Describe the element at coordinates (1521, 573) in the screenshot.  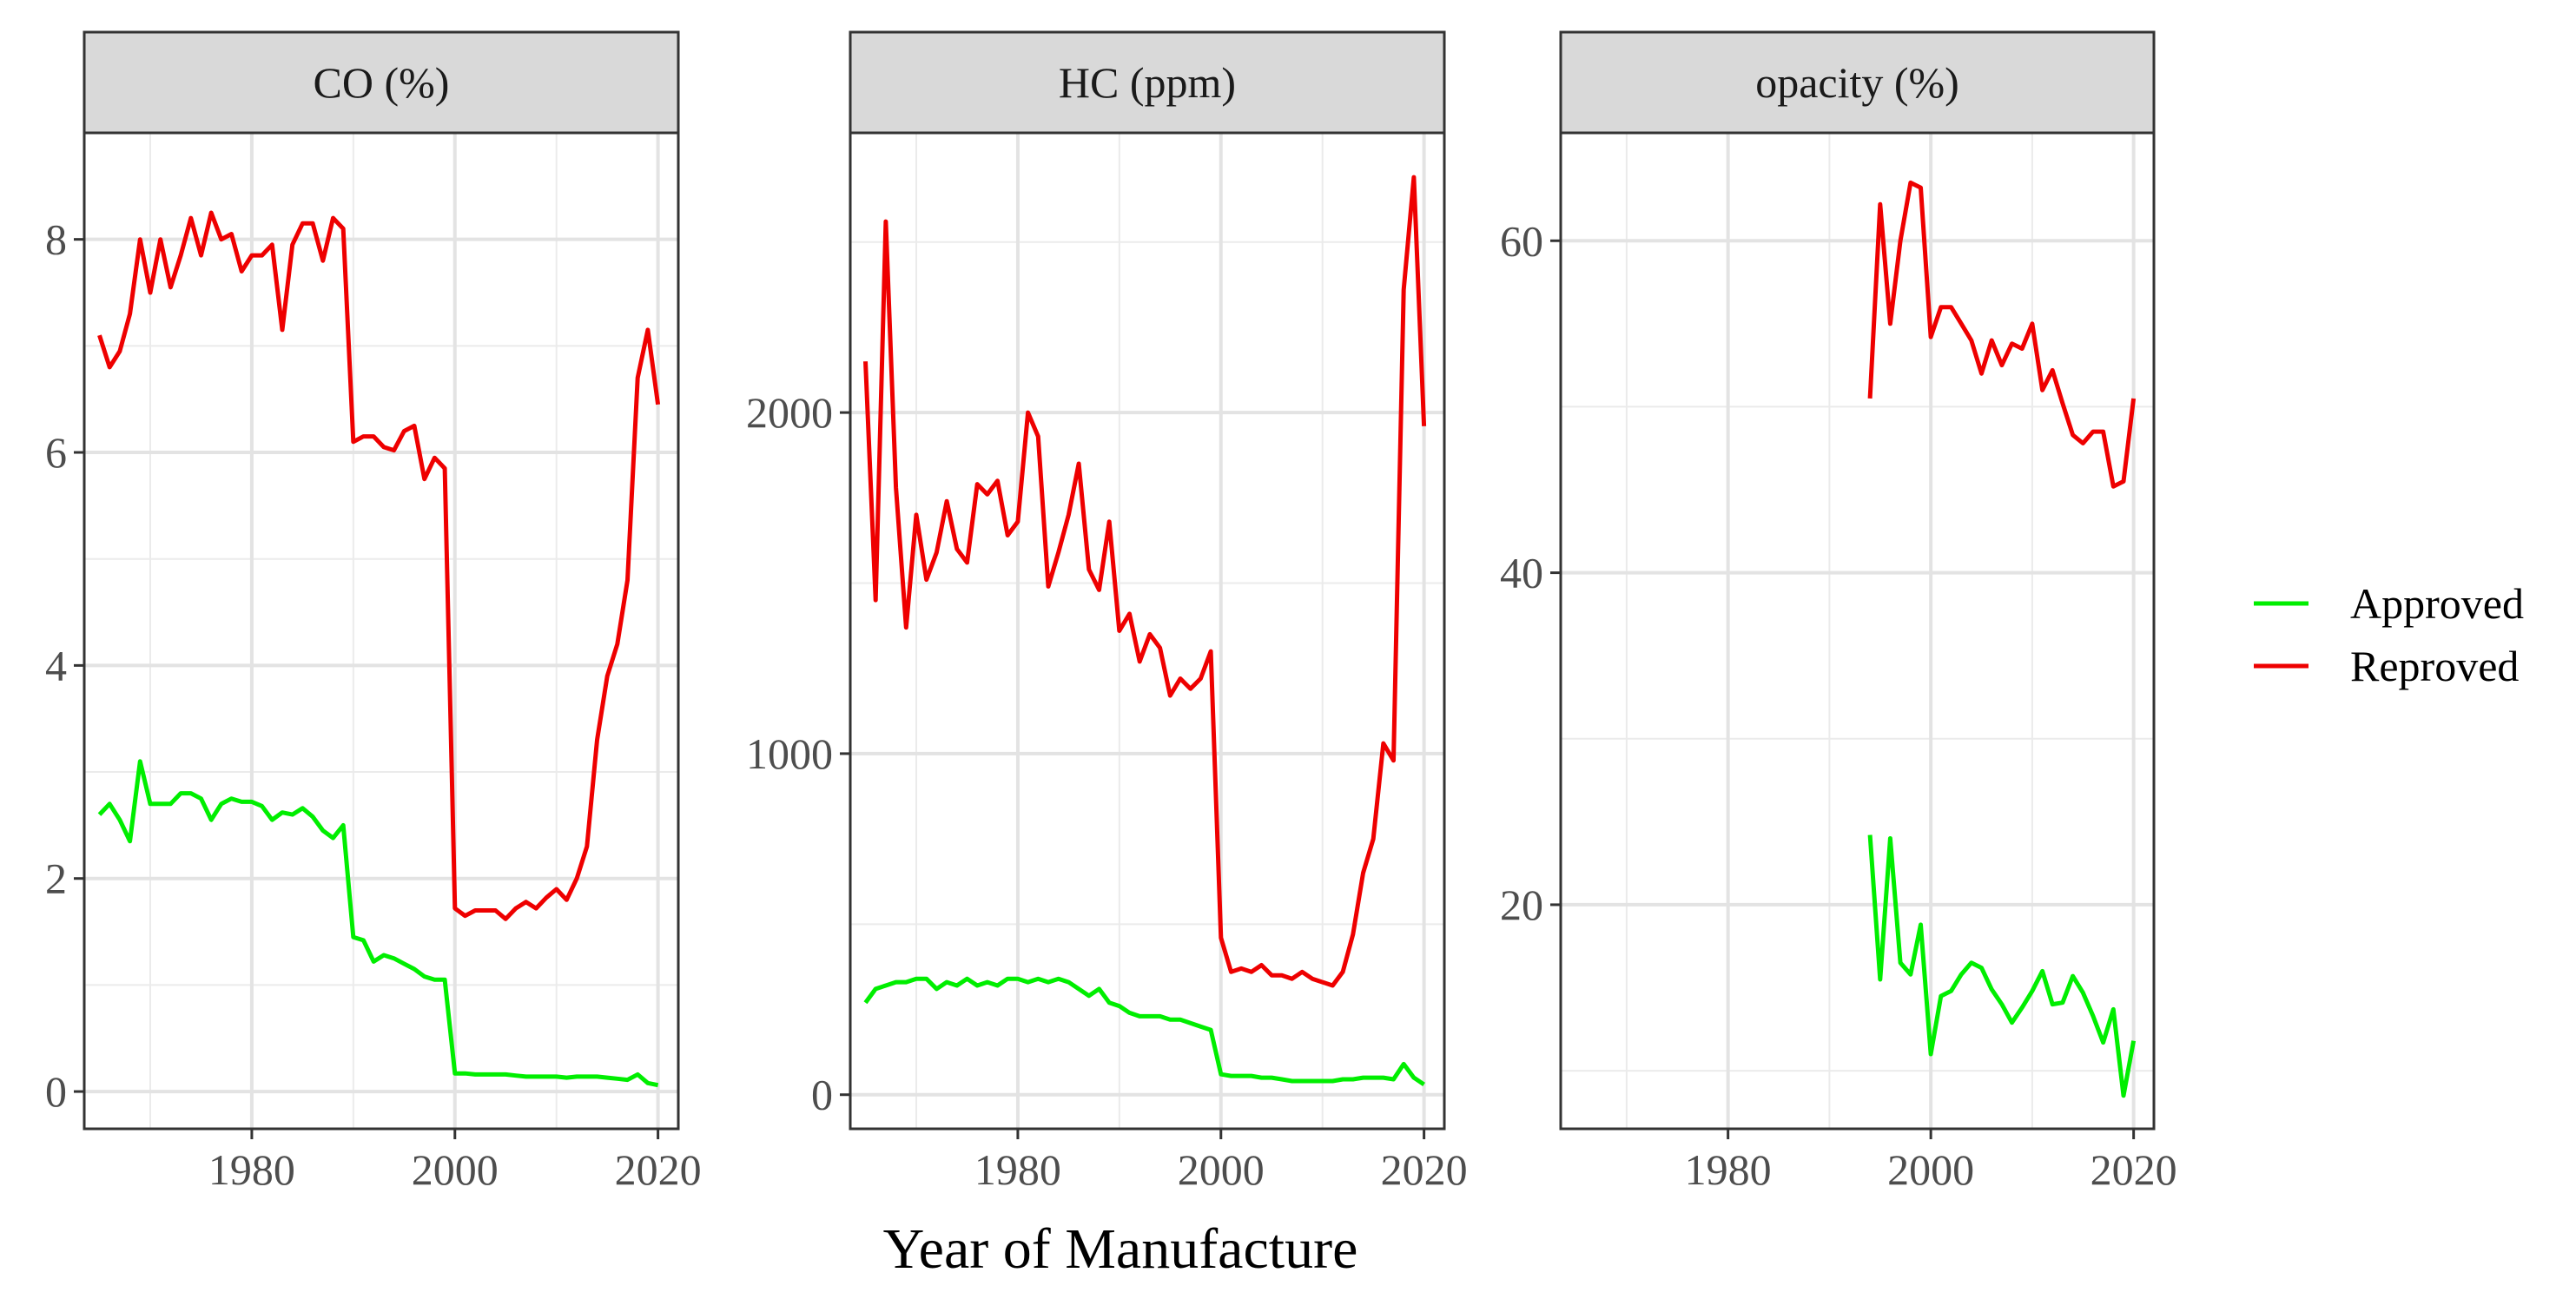
I see `y-tick-label: 40` at that location.